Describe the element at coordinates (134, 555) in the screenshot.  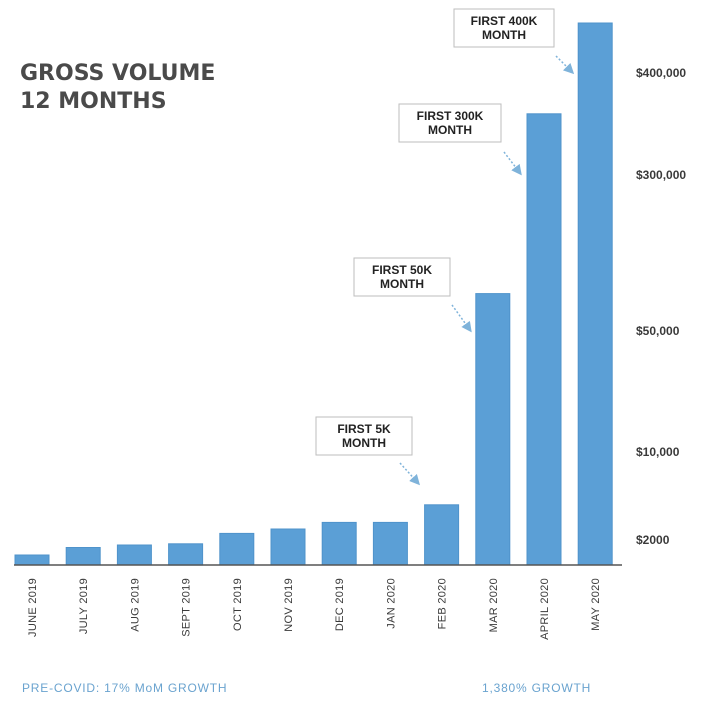
I see `bar-aug-2019` at that location.